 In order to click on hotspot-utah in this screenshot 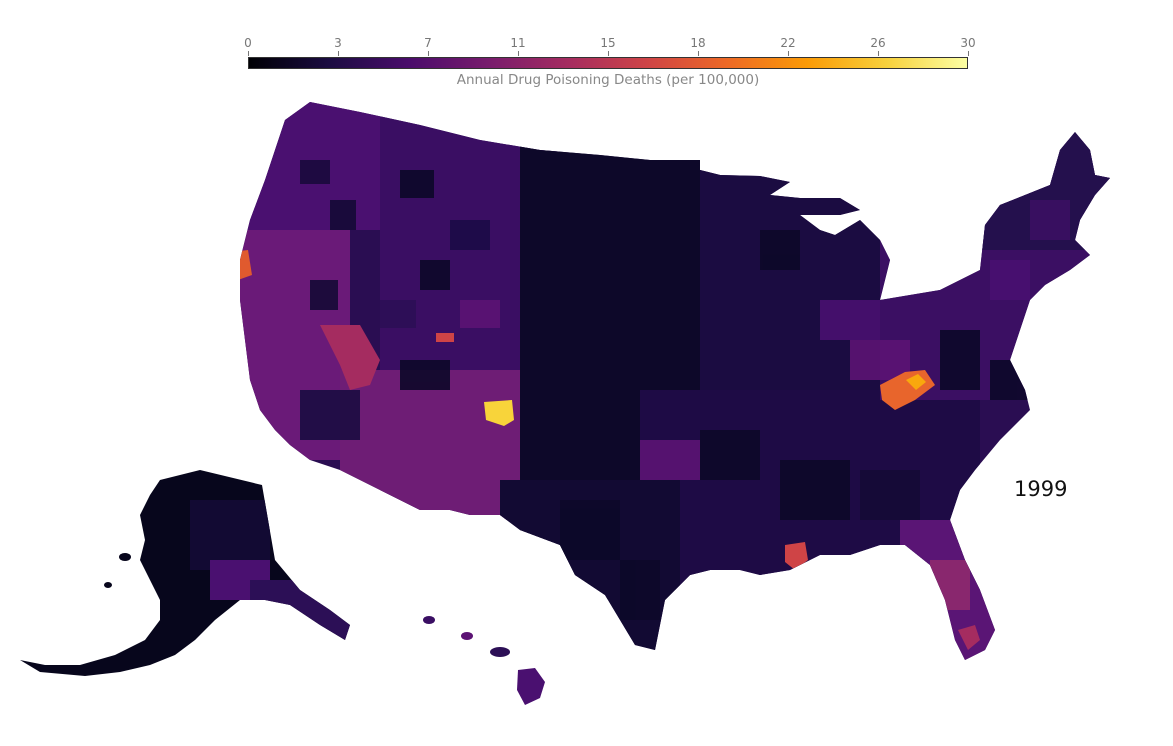, I will do `click(445, 337)`.